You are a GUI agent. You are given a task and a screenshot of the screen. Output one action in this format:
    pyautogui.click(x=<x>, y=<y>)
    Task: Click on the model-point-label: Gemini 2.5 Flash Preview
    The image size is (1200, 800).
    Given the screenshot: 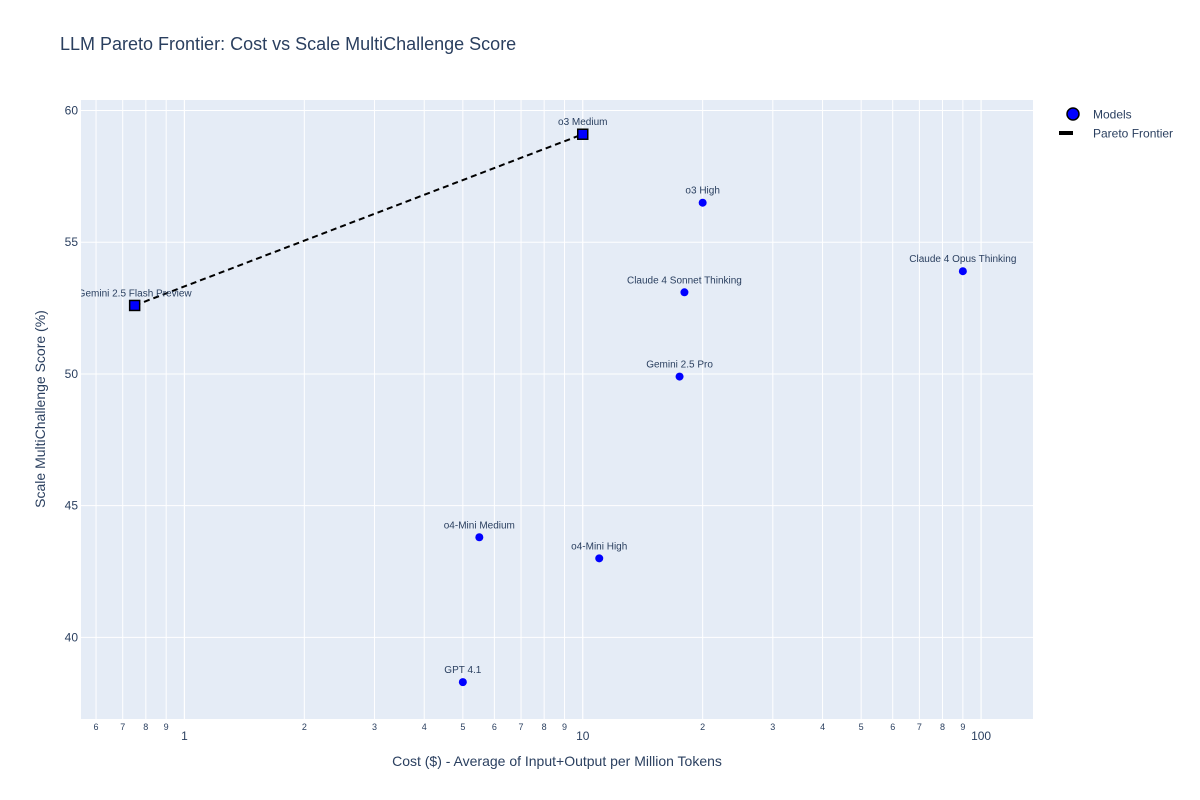 What is the action you would take?
    pyautogui.click(x=135, y=293)
    